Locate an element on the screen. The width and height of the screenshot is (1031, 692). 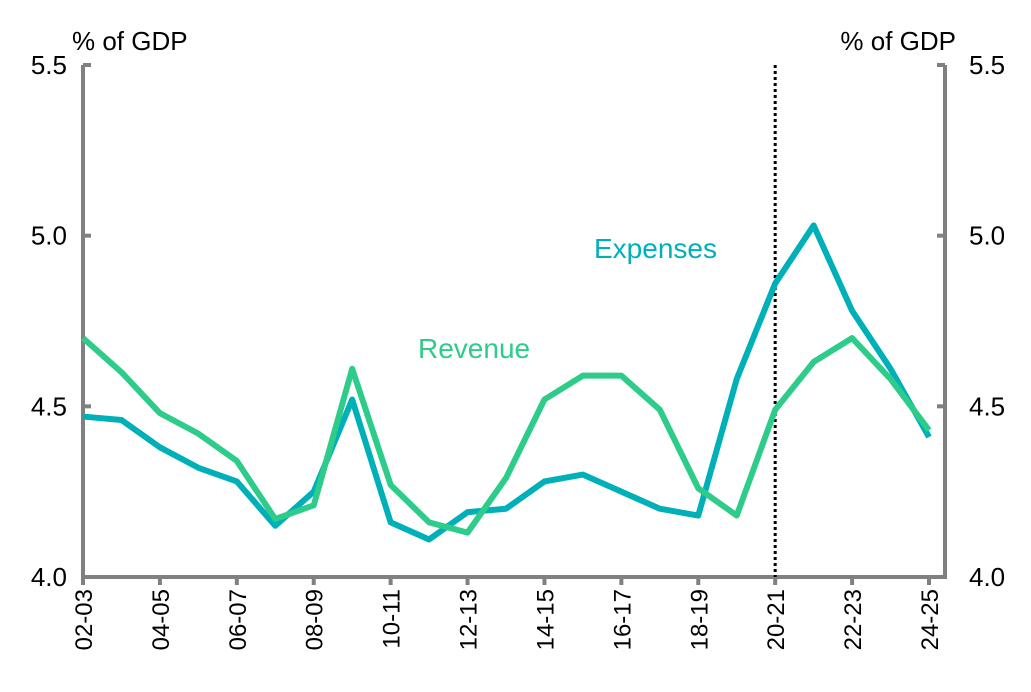
x-tick-label: 10-11 is located at coordinates (392, 619).